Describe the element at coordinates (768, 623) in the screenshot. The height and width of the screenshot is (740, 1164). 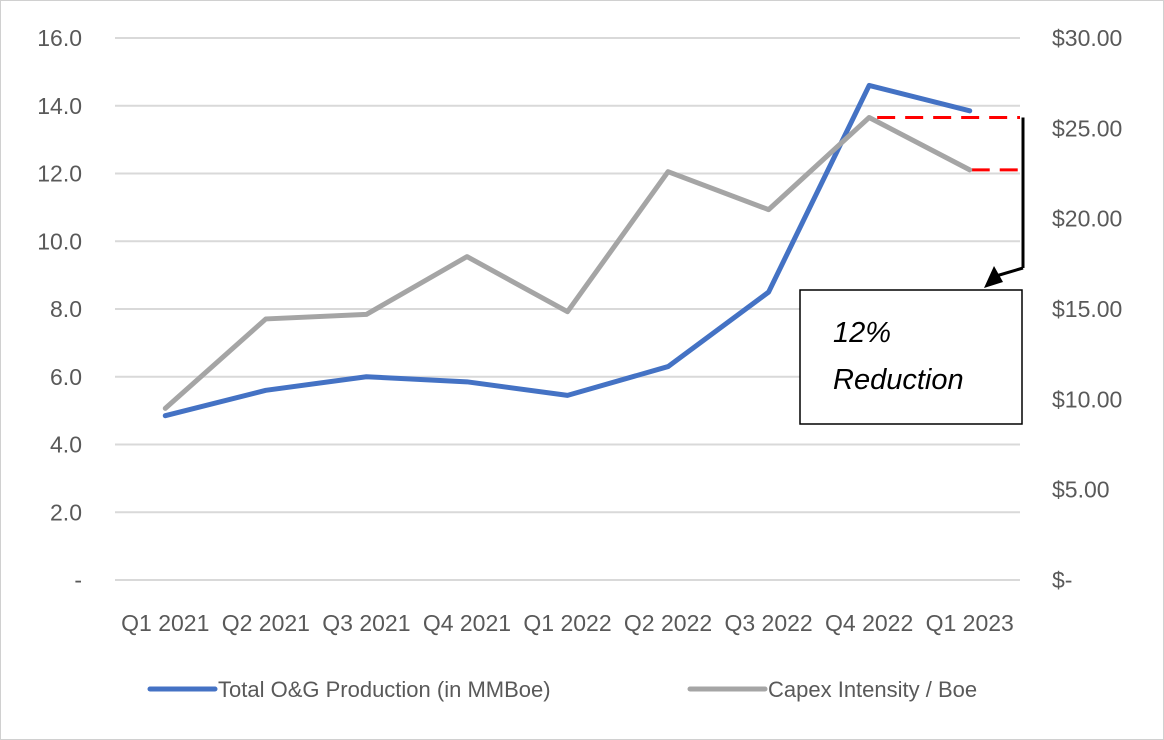
I see `x-tick-label: Q3 2022` at that location.